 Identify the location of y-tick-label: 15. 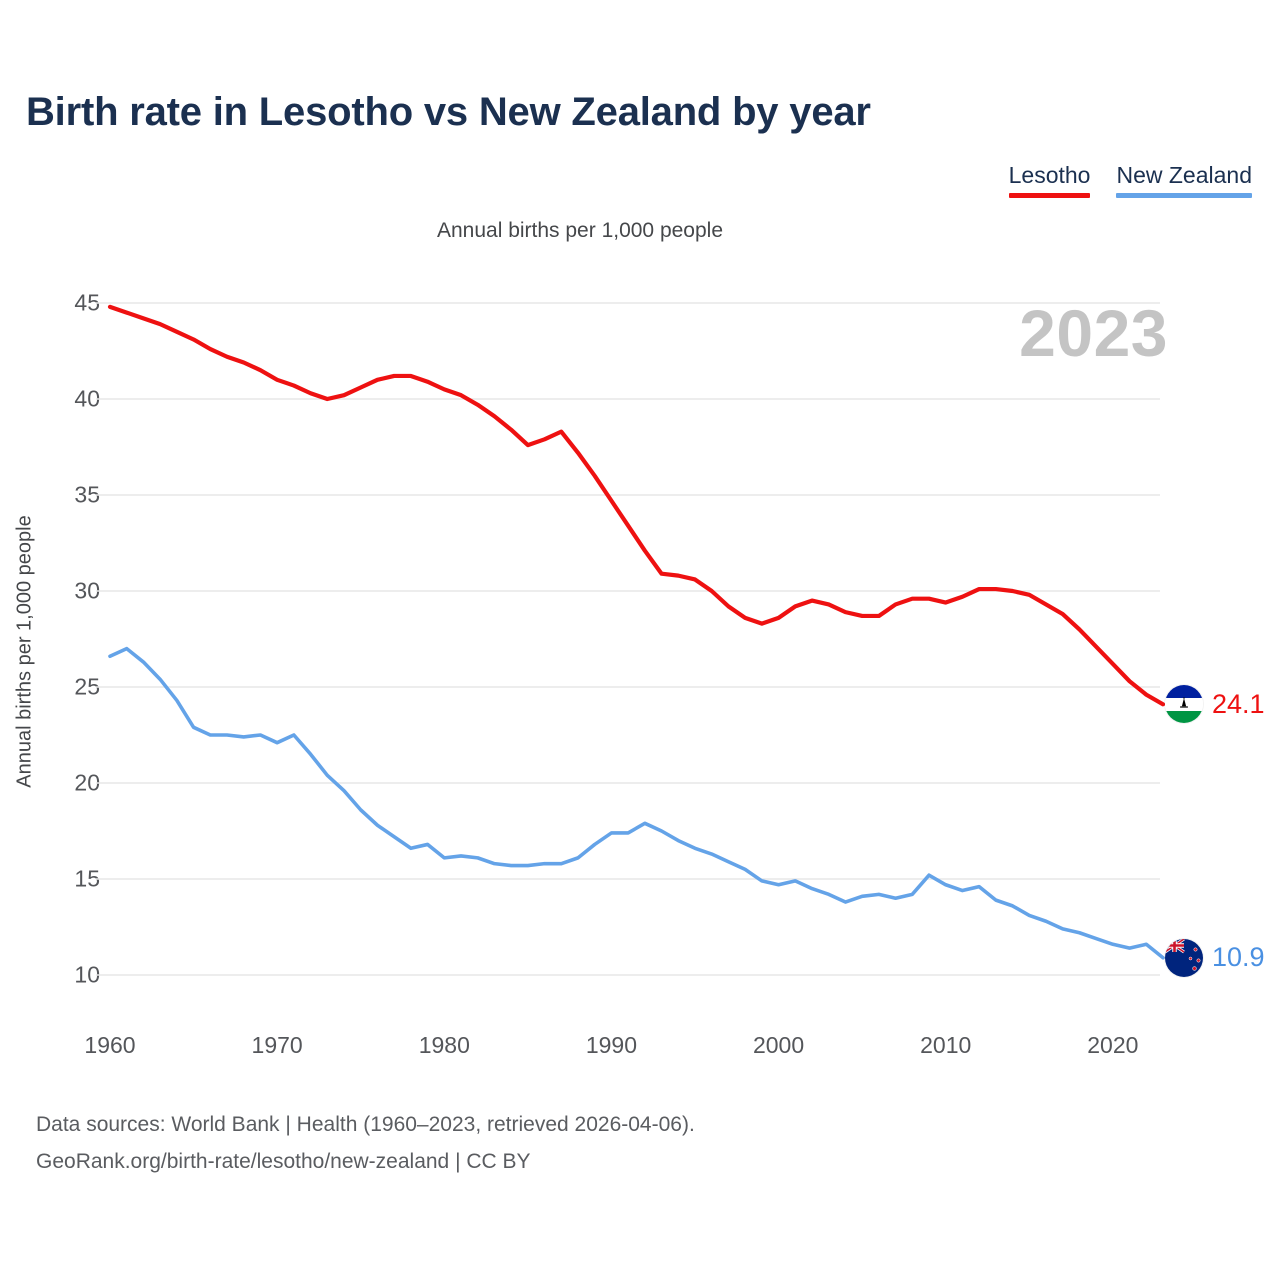
(87, 878).